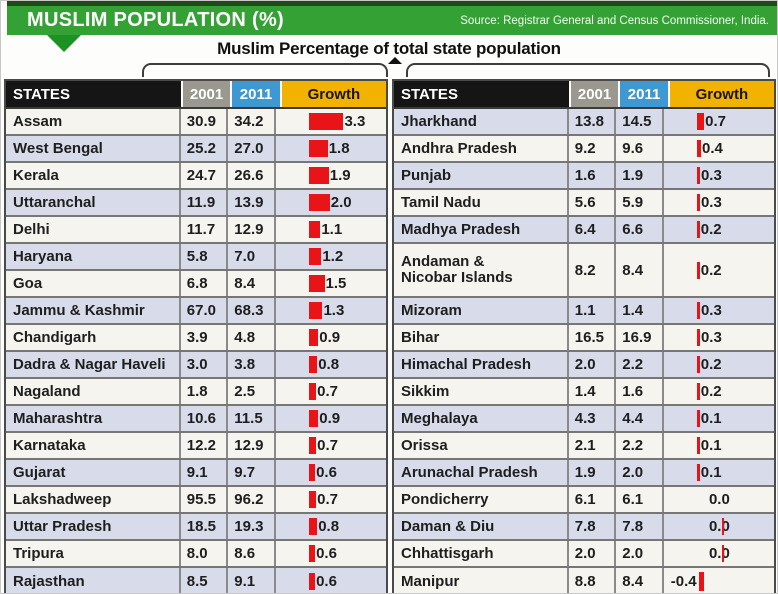 The height and width of the screenshot is (594, 778). What do you see at coordinates (252, 580) in the screenshot?
I see `value-2011-cell: 9.1` at bounding box center [252, 580].